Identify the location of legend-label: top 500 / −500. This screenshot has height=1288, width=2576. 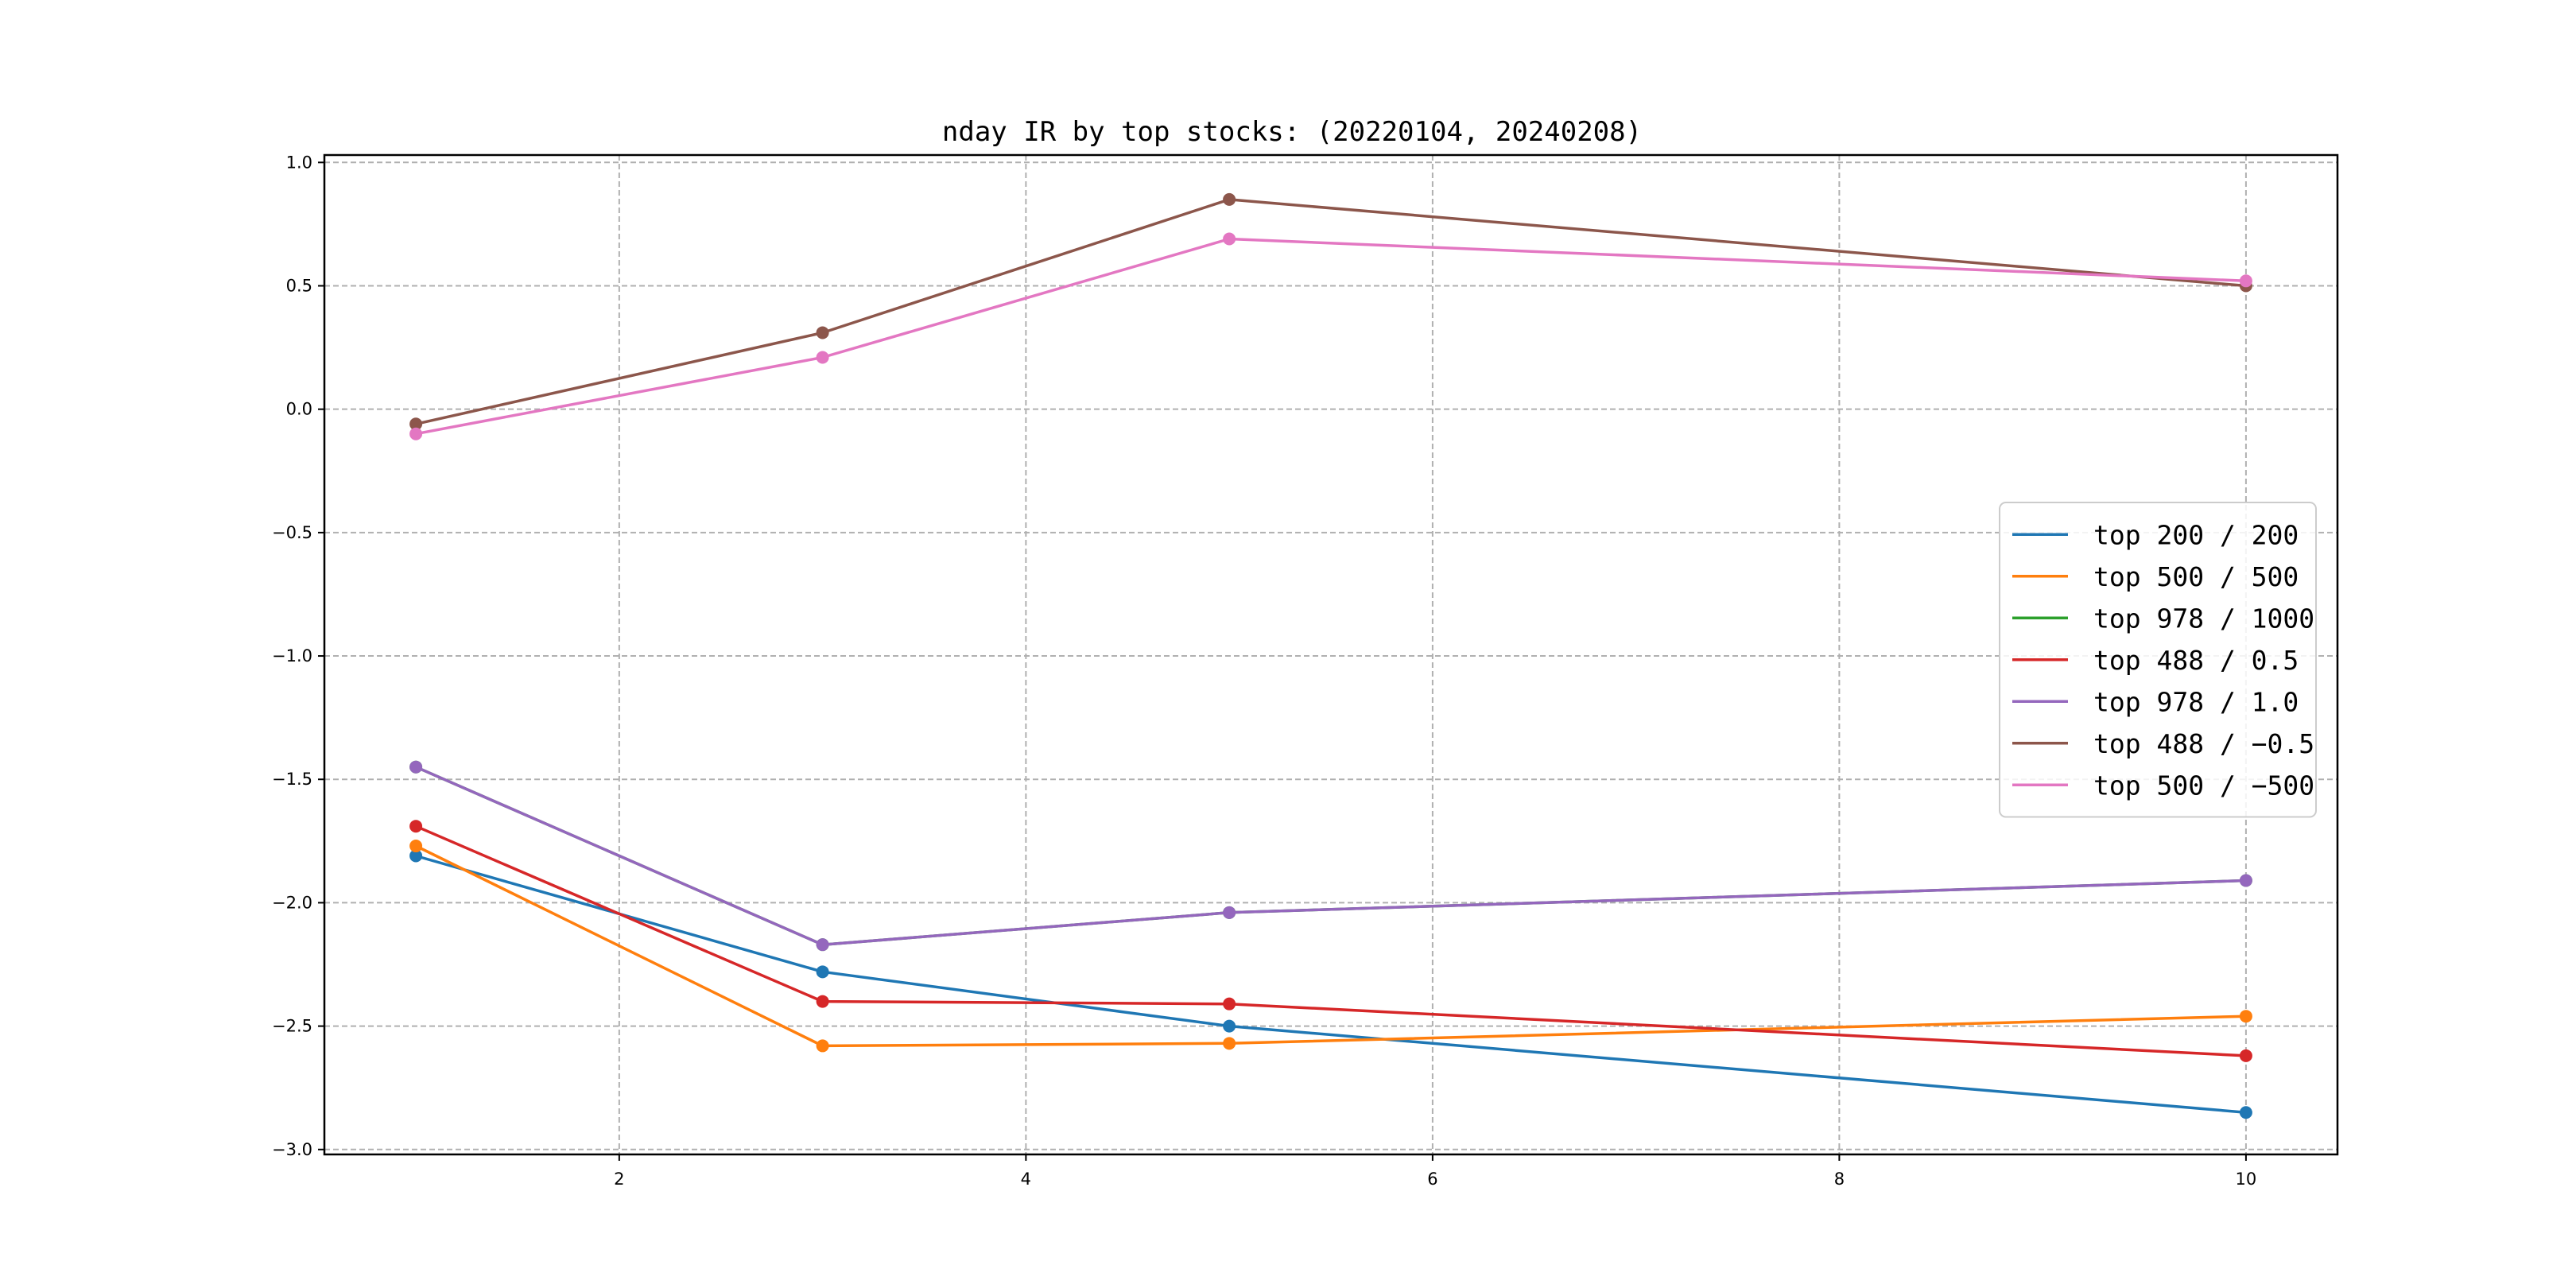
(2203, 786).